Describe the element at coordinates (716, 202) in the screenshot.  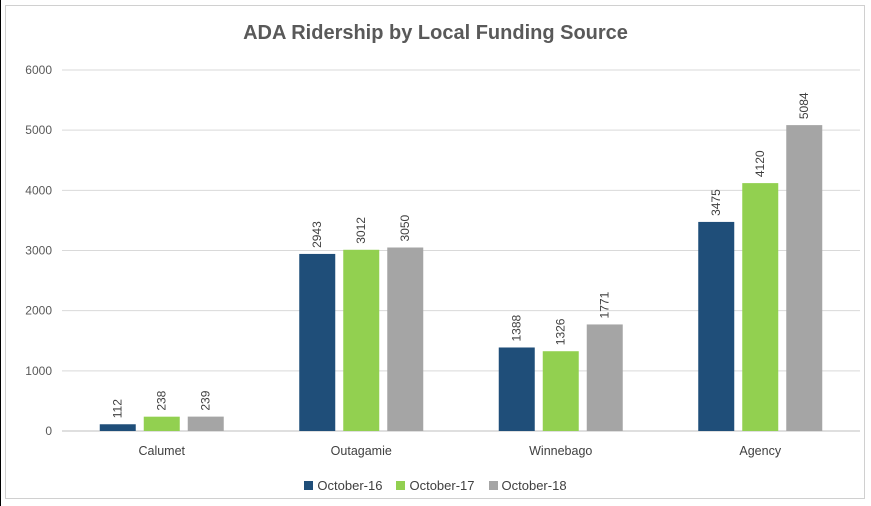
I see `data-label: 3475` at that location.